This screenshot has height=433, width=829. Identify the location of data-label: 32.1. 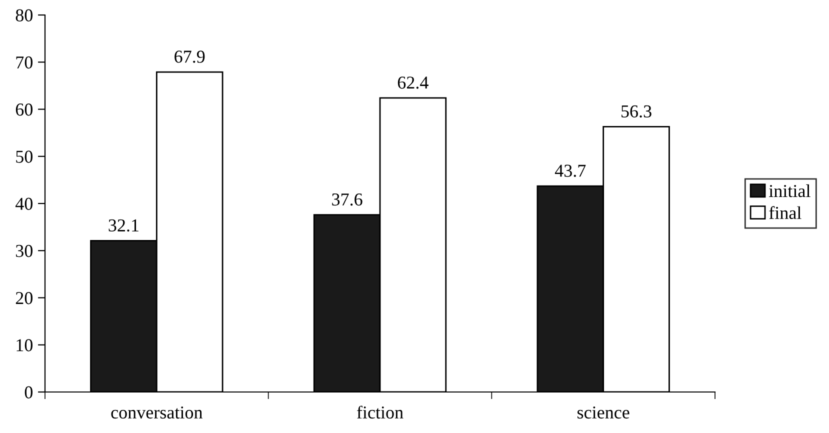
(123, 225).